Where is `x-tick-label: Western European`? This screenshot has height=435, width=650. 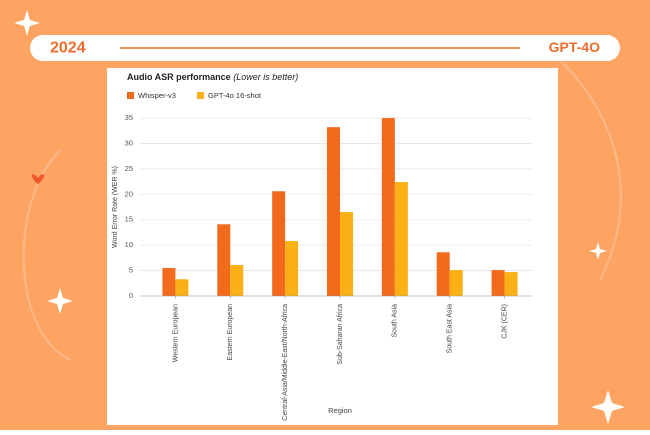 x-tick-label: Western European is located at coordinates (175, 333).